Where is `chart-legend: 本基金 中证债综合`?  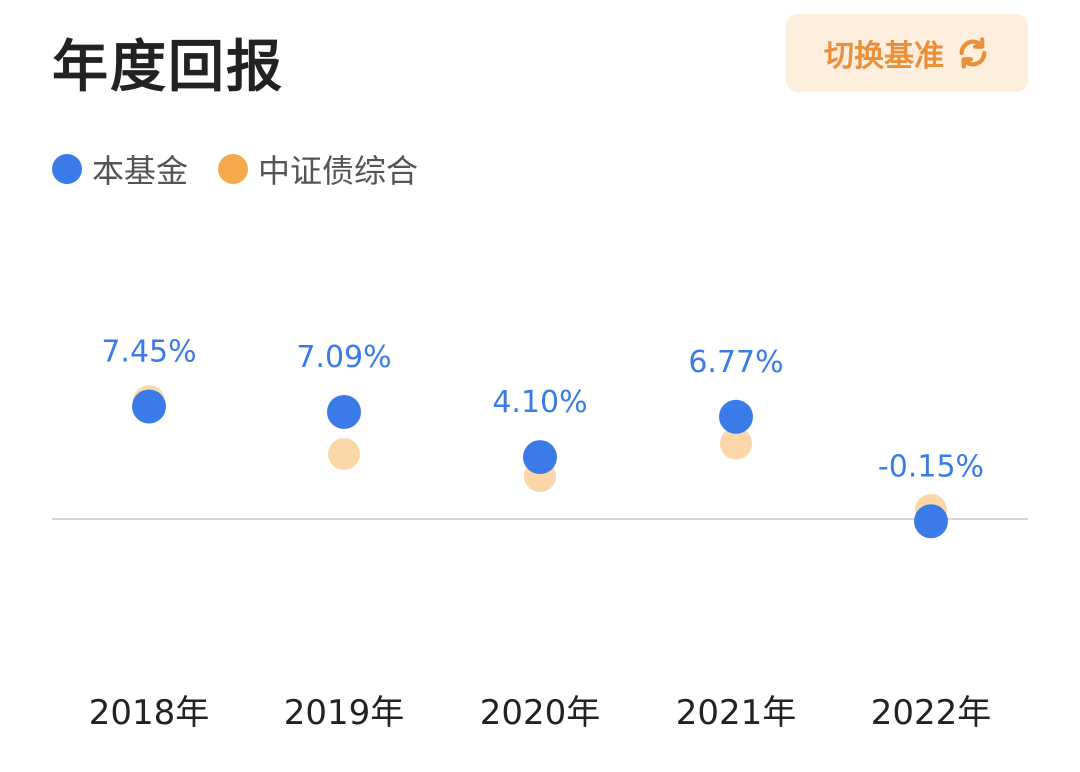 chart-legend: 本基金 中证债综合 is located at coordinates (250, 169).